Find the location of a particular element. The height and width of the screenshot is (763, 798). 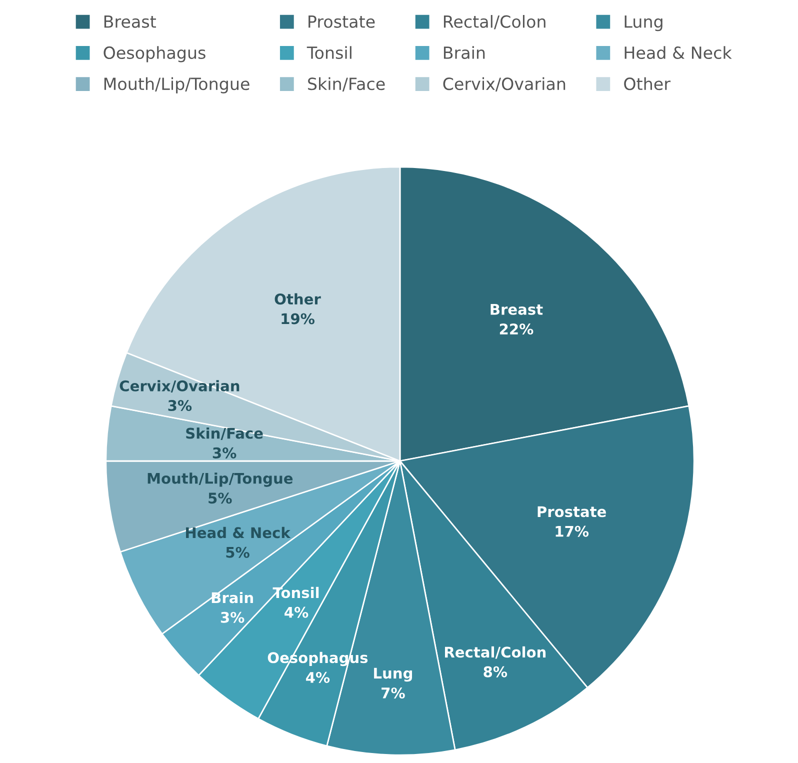

slice-label: Skin/Face is located at coordinates (224, 434).